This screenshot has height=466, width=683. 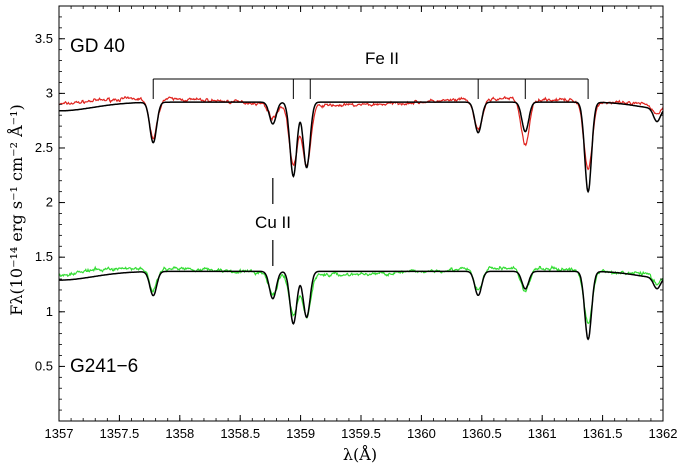 What do you see at coordinates (300, 433) in the screenshot?
I see `x-tick-label: 1359` at bounding box center [300, 433].